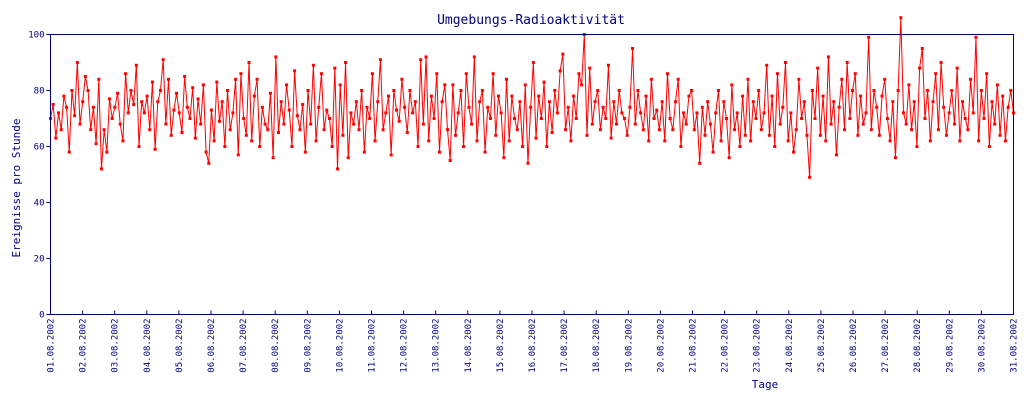 The height and width of the screenshot is (400, 1024). Describe the element at coordinates (39, 260) in the screenshot. I see `y-tick-label: 20` at that location.